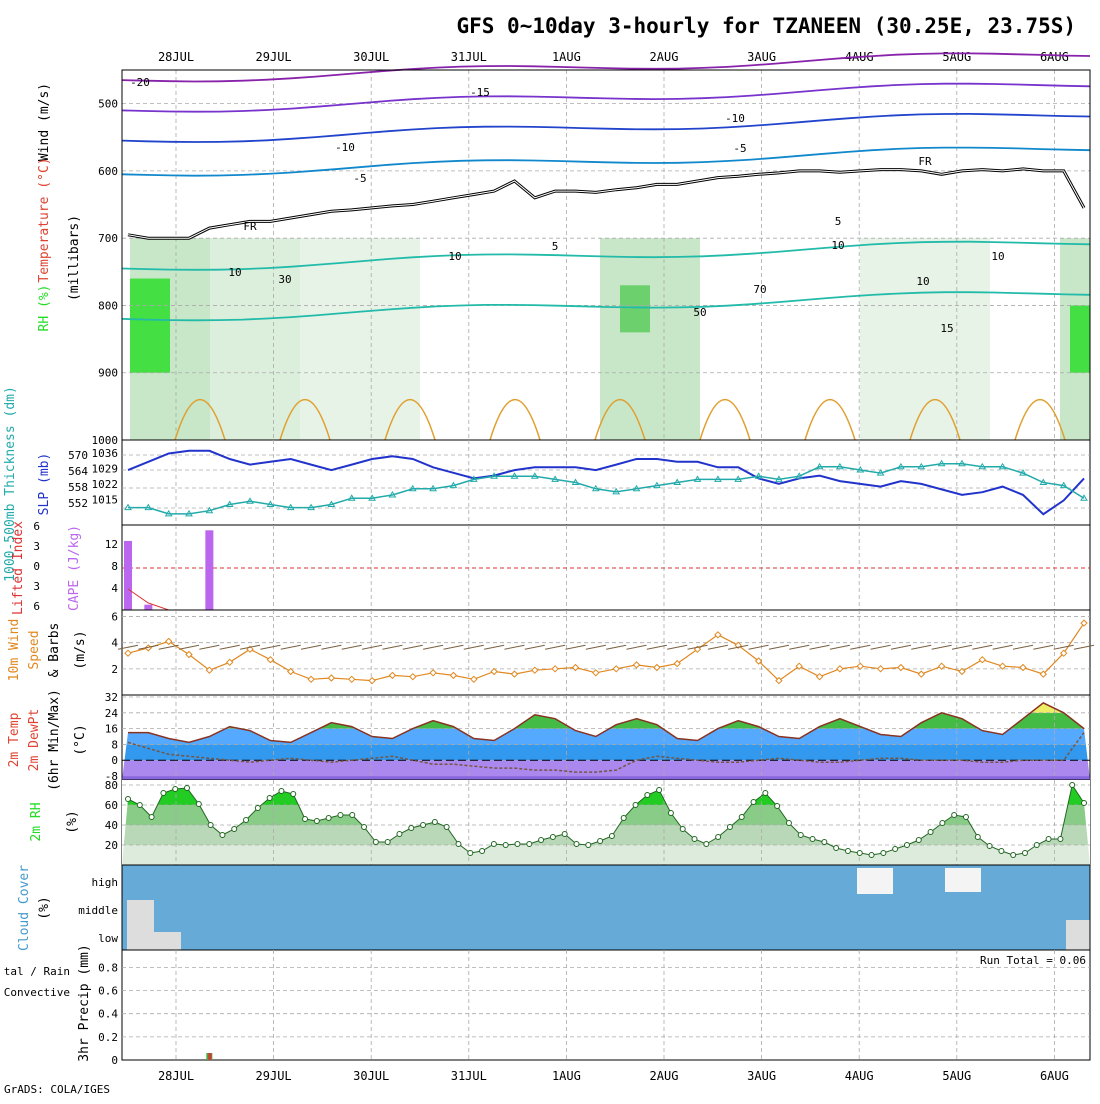 The image size is (1100, 1104). What do you see at coordinates (114, 617) in the screenshot?
I see `wind-tick: 6` at bounding box center [114, 617].